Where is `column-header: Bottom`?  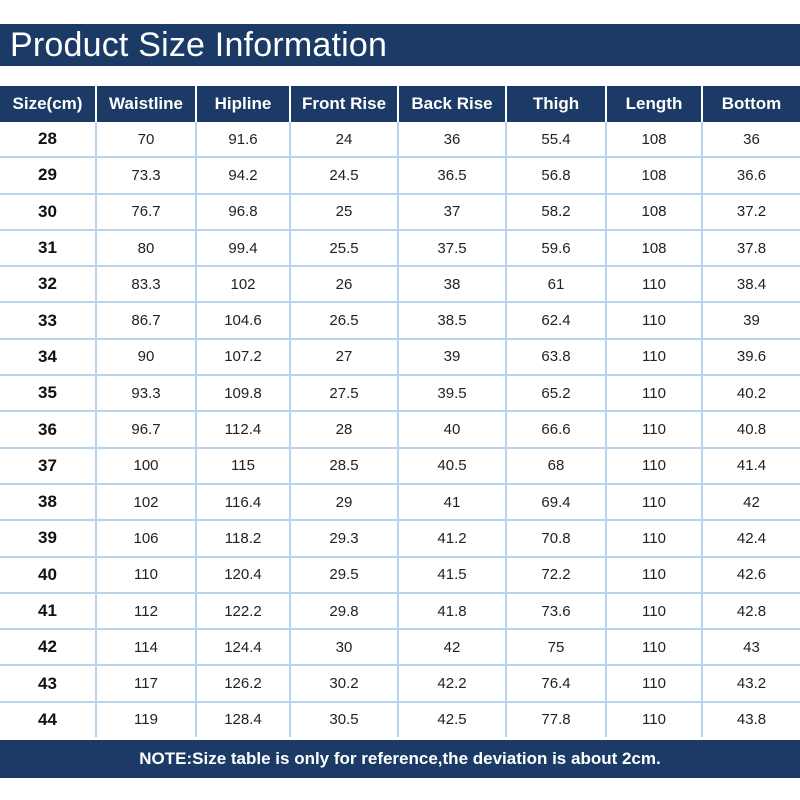 column-header: Bottom is located at coordinates (750, 104).